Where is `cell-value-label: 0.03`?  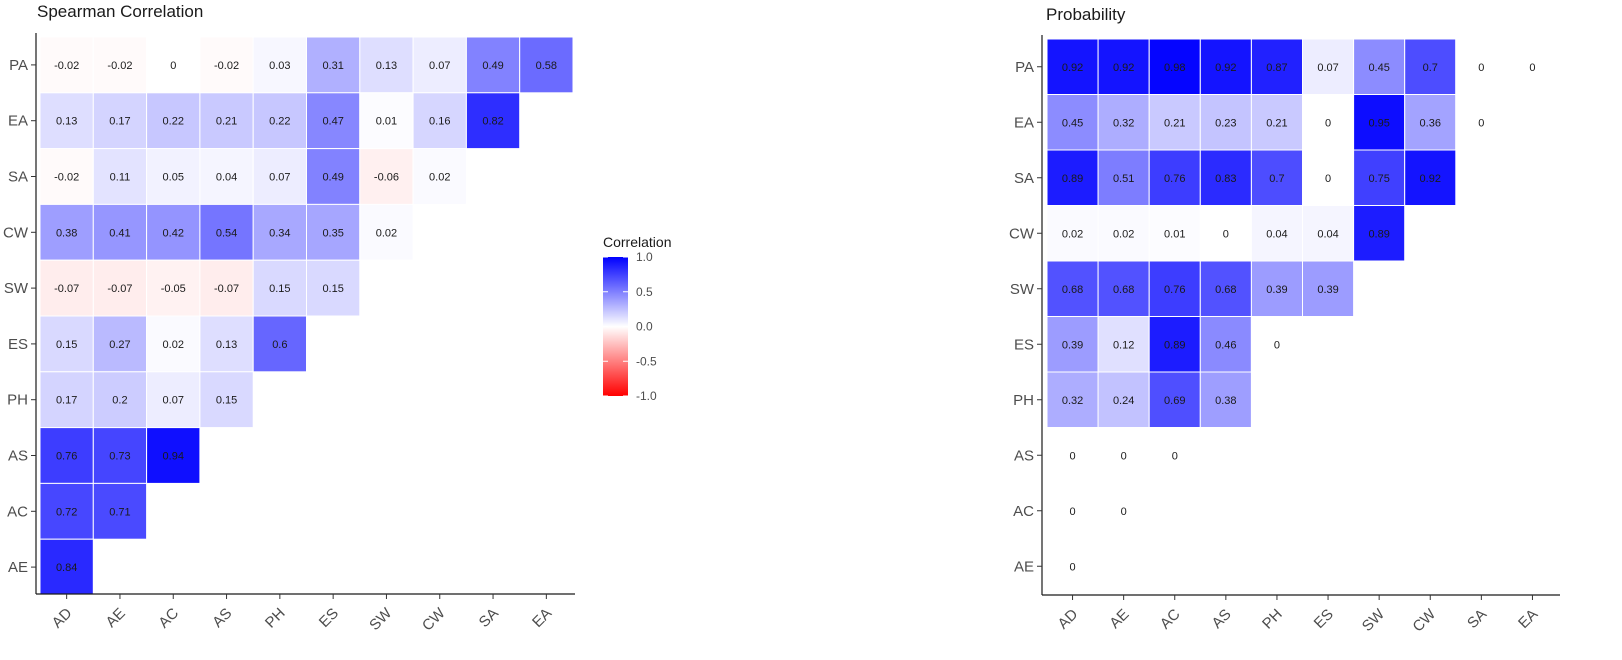 cell-value-label: 0.03 is located at coordinates (279, 66).